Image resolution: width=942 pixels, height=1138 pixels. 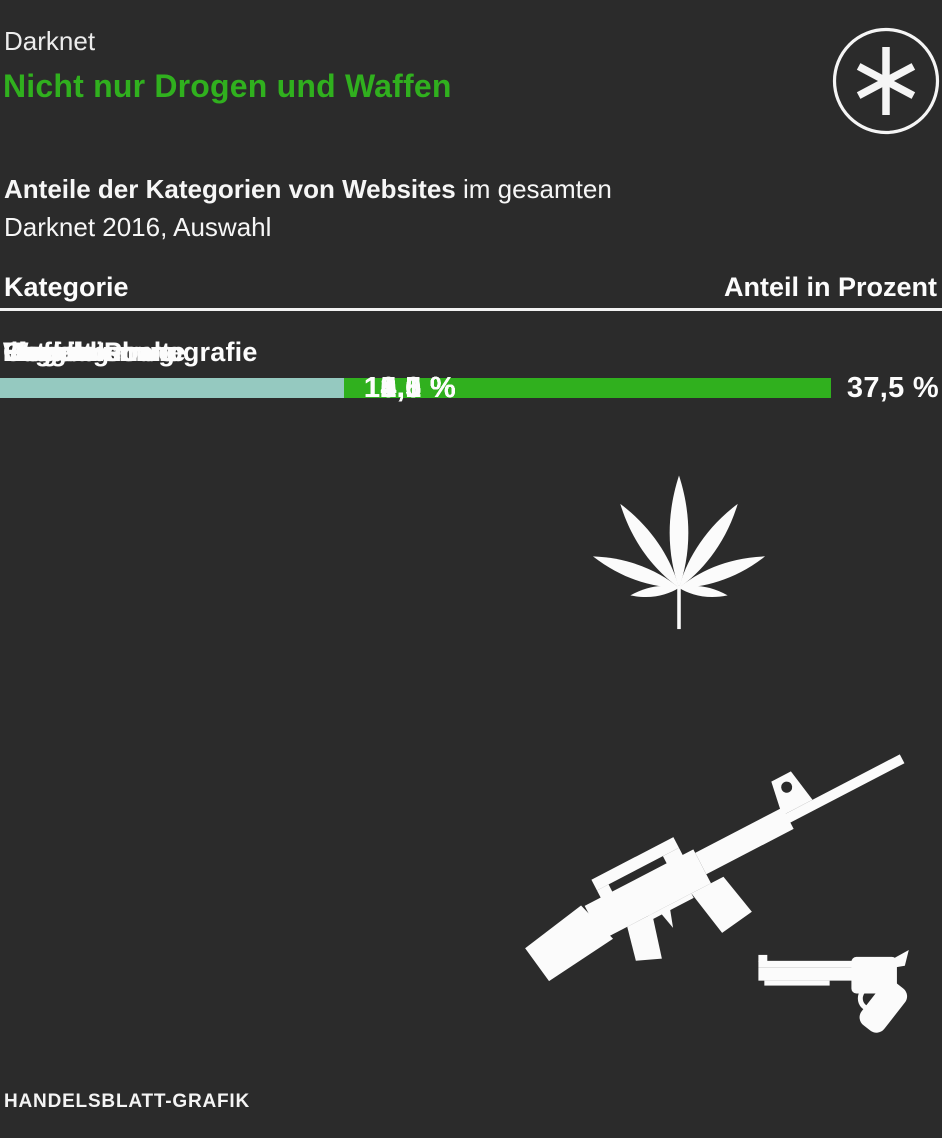 I want to click on category-label: Gewalt, so click(x=48, y=352).